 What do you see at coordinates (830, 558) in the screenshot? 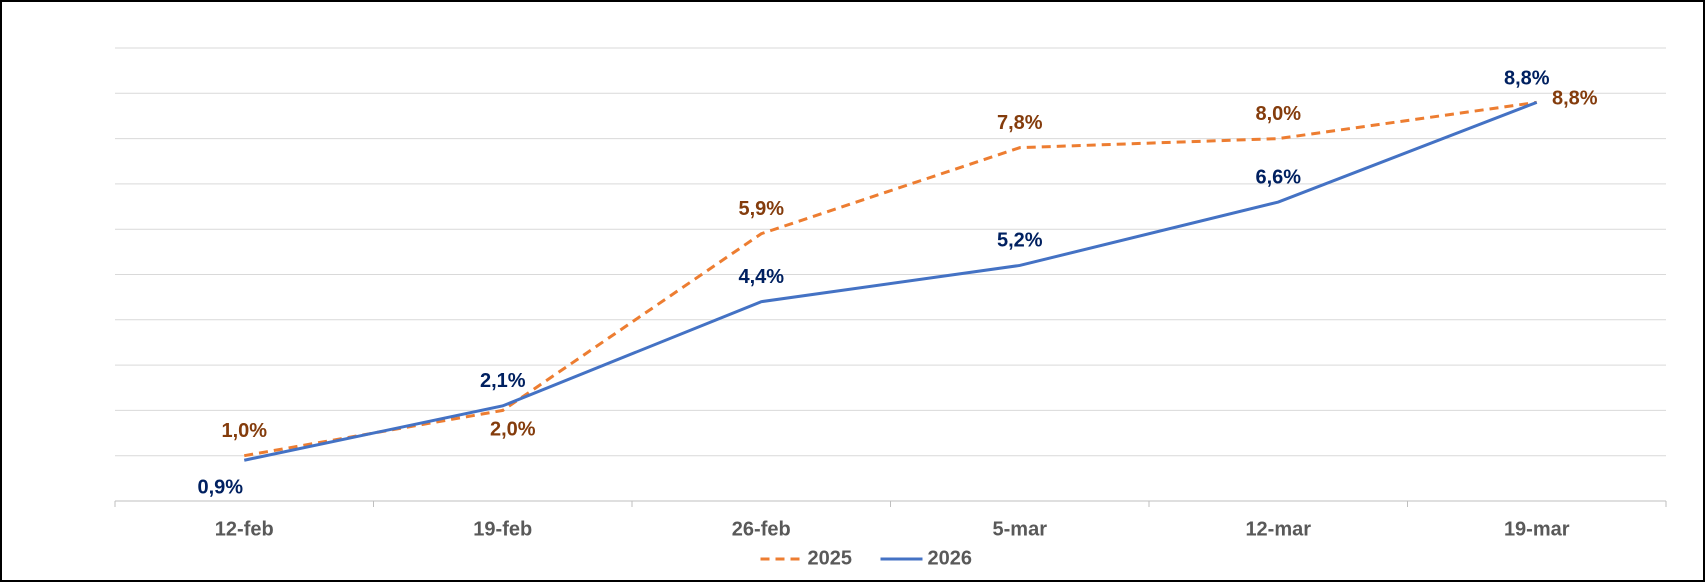
I see `legend-label: 2025` at bounding box center [830, 558].